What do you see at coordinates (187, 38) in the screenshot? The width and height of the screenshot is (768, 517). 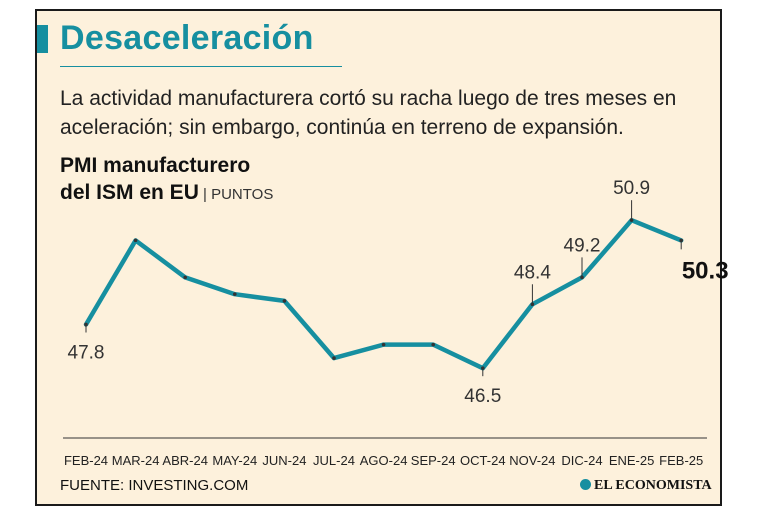 I see `page-title: Desaceleración` at bounding box center [187, 38].